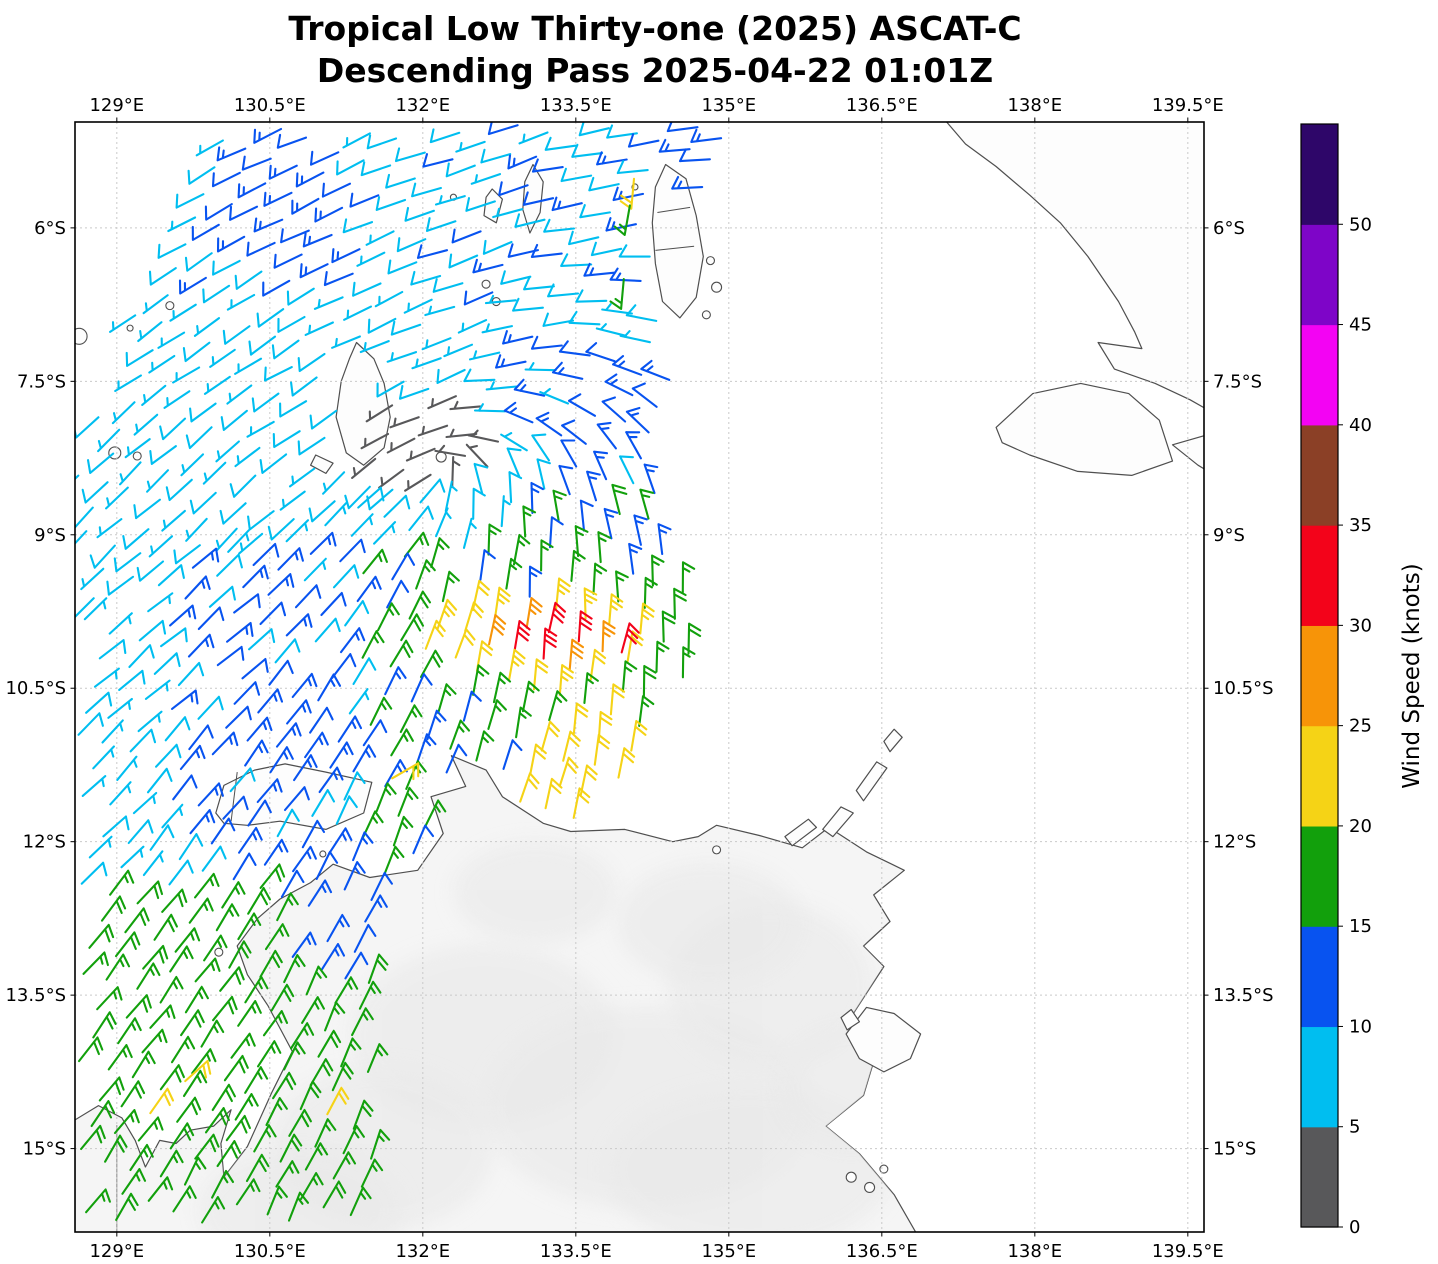 Image resolution: width=1438 pixels, height=1264 pixels. I want to click on island-wessel2, so click(871, 781).